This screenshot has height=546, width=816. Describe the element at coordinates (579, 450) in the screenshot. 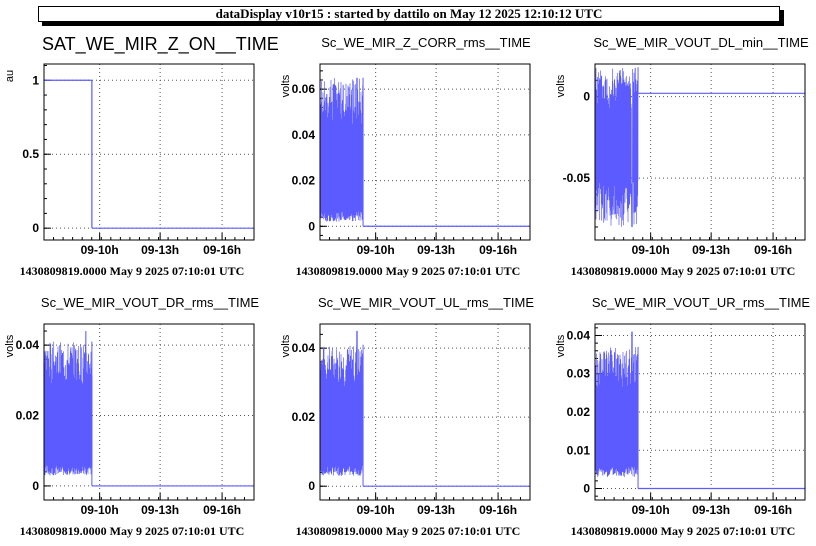

I see `y-tick-label: 0.01` at that location.